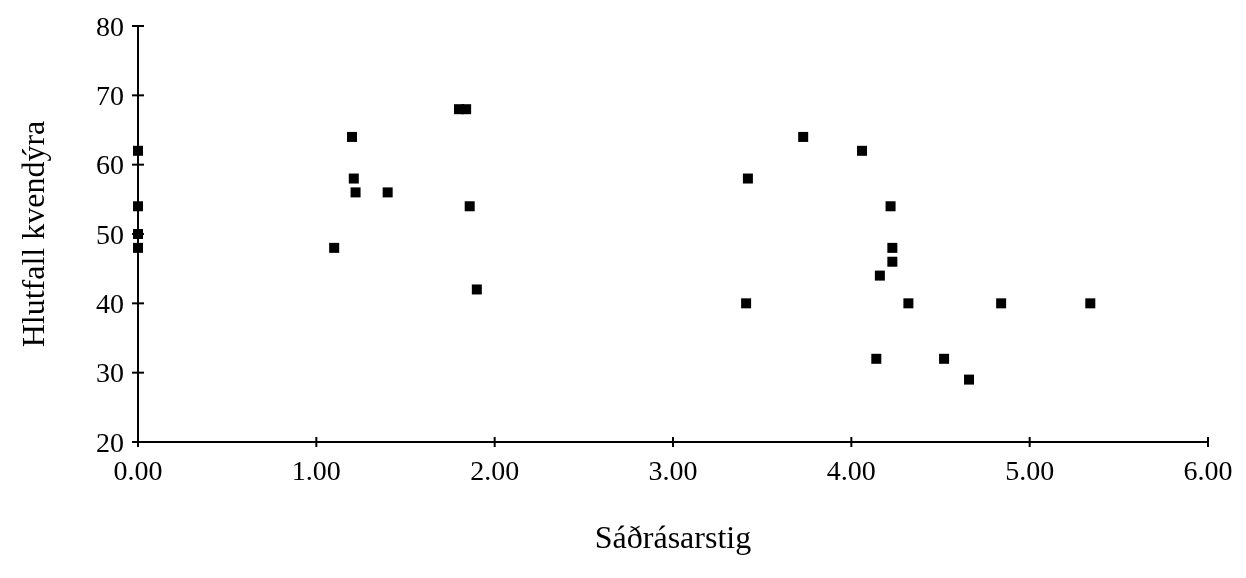 The image size is (1246, 578). What do you see at coordinates (110, 234) in the screenshot?
I see `y-tick-label: 50` at bounding box center [110, 234].